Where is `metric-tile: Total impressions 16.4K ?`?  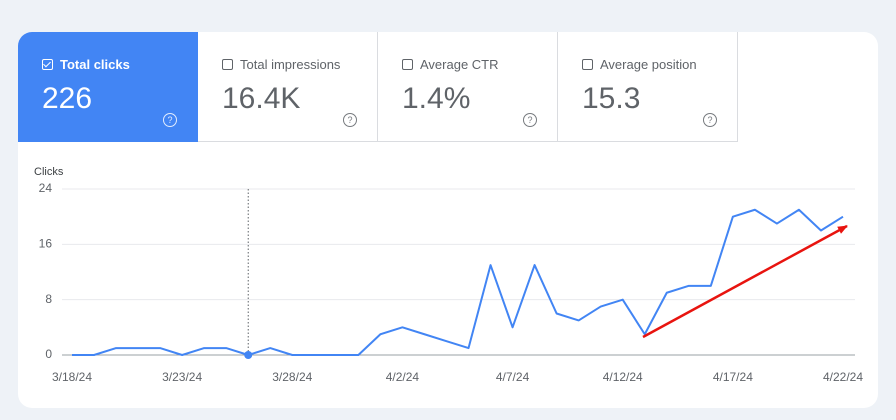 metric-tile: Total impressions 16.4K ? is located at coordinates (288, 87).